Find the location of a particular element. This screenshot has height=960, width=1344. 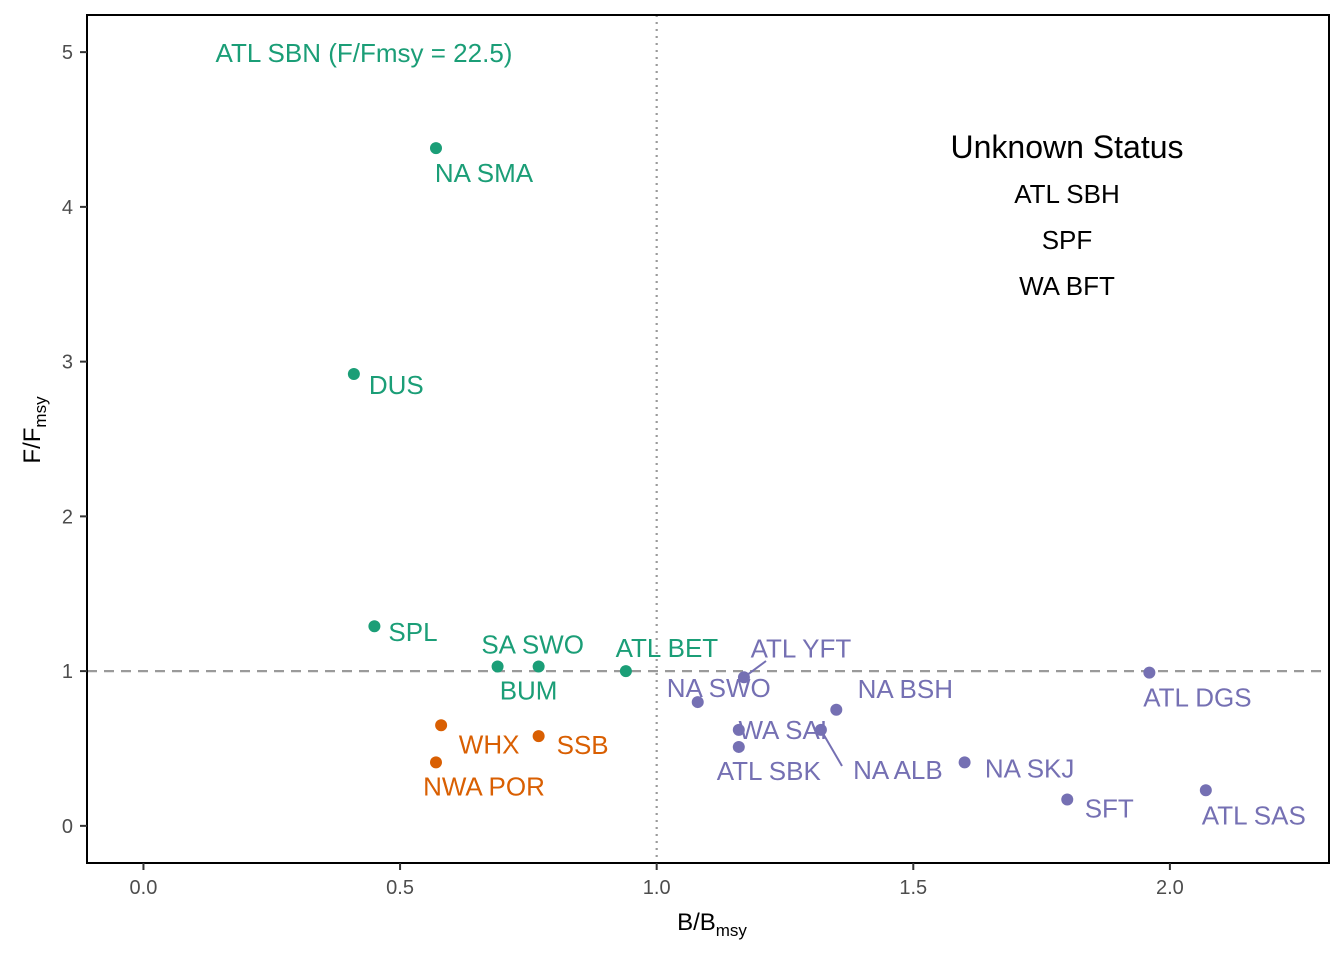

unknown-status-box: Unknown Status ATL SBH SPF WA BFT is located at coordinates (1066, 215).